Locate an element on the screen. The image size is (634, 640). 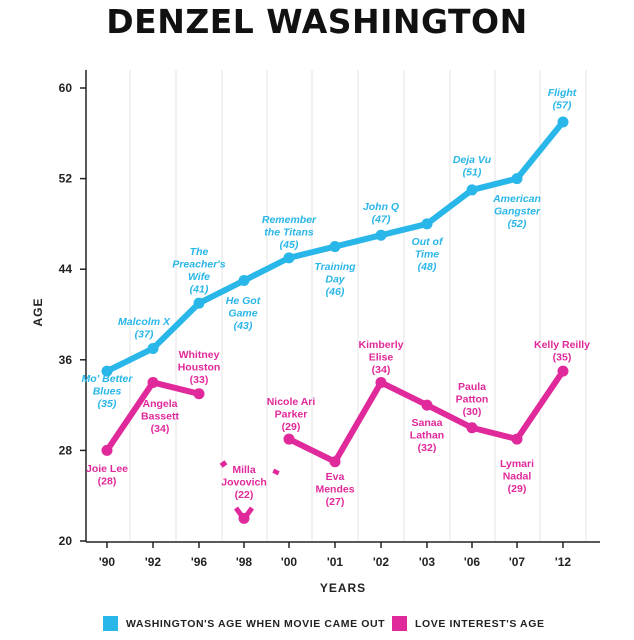
label-line-love-interest-3-2: (22) is located at coordinates (244, 495).